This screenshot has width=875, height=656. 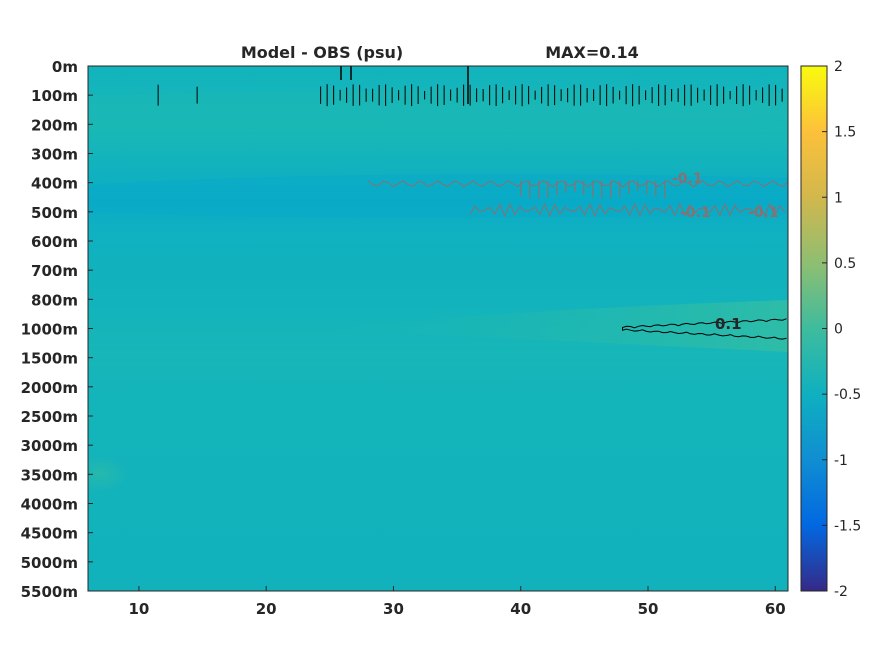 I want to click on colorbar-ticks: 2 1.5 1 0.5 0 -0.5 -1 -1.5 -2, so click(x=841, y=329).